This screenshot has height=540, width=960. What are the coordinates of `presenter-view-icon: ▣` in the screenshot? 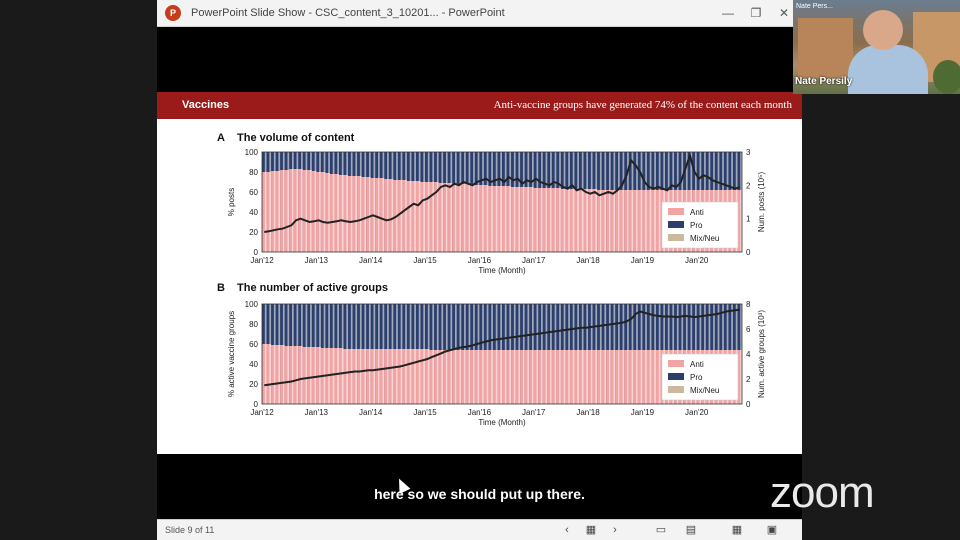 It's located at (772, 530).